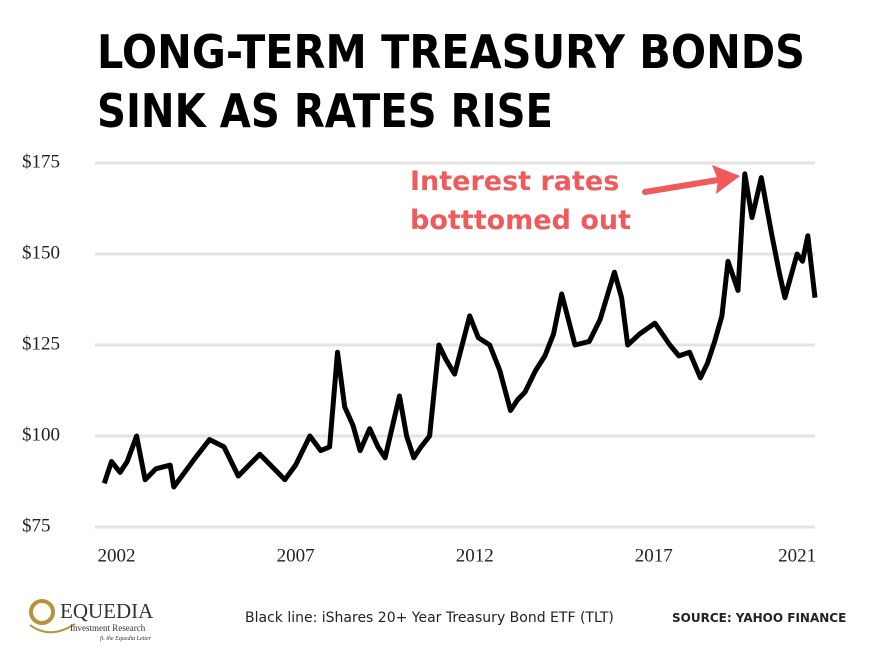  Describe the element at coordinates (296, 555) in the screenshot. I see `x-tick-label: 2007` at that location.